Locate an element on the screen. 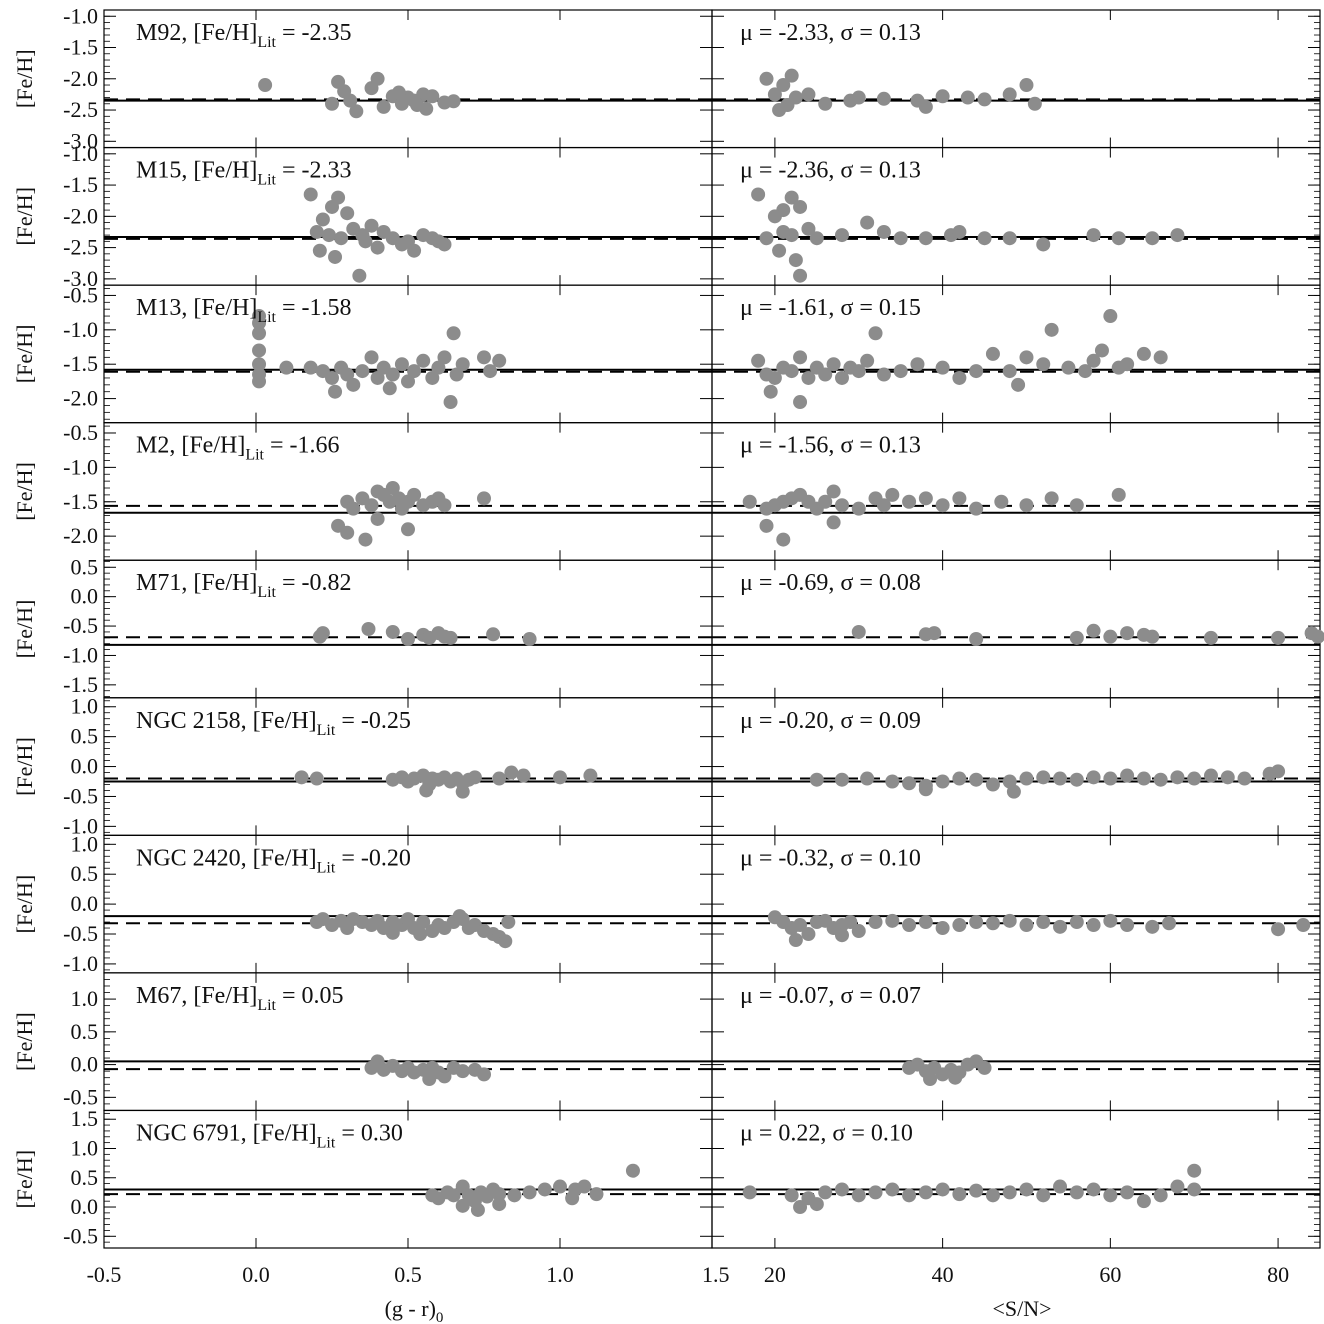  right-x-tick-label: 80 is located at coordinates (1278, 1274).